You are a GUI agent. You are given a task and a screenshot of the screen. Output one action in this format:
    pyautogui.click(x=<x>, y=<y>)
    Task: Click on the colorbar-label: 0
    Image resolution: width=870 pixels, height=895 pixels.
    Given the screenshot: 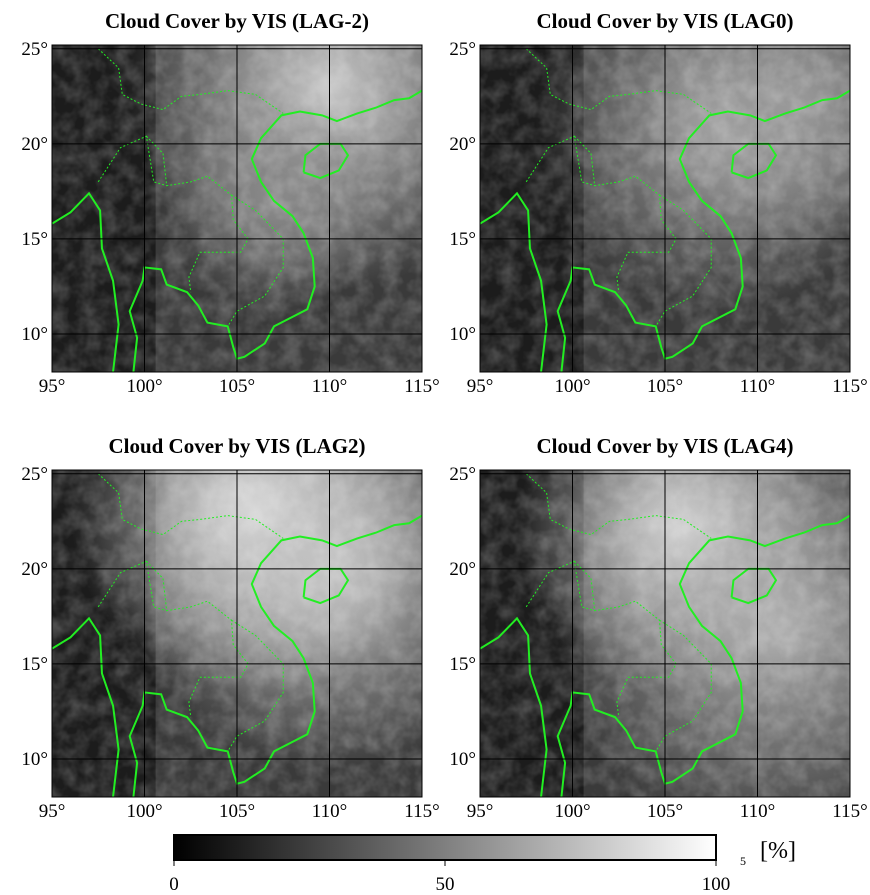 What is the action you would take?
    pyautogui.click(x=174, y=884)
    